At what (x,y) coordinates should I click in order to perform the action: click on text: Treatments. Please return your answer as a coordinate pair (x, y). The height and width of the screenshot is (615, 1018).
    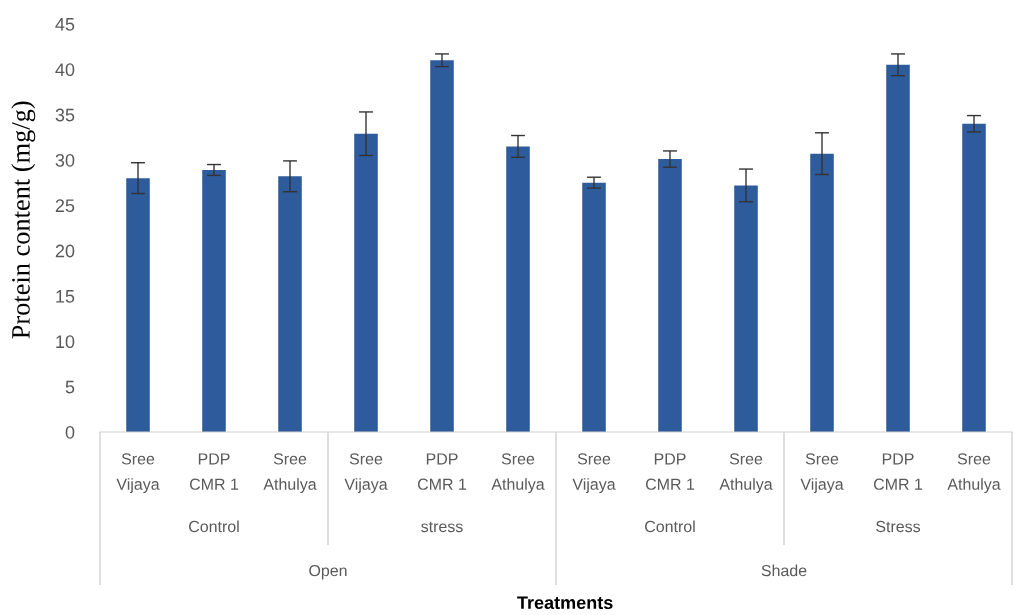
    Looking at the image, I should click on (565, 603).